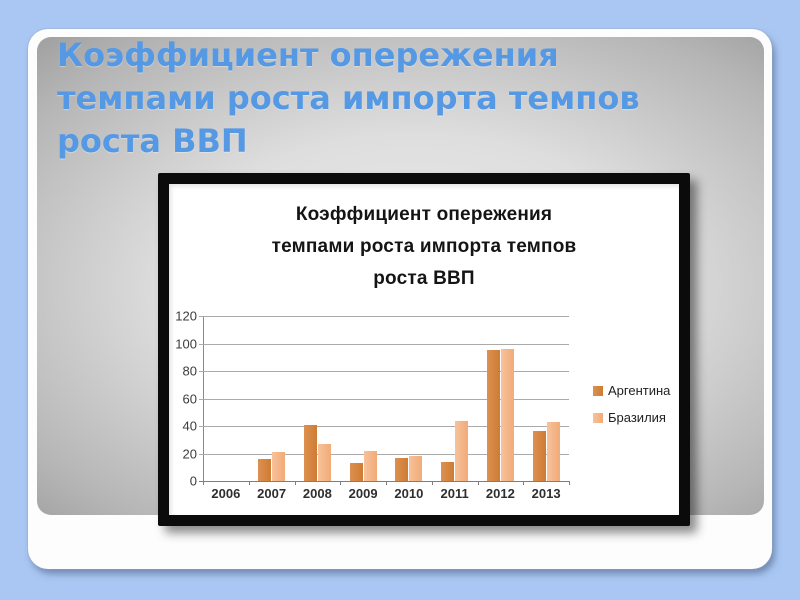  I want to click on slide-title-line-1: Коэффициент опережения, so click(308, 55).